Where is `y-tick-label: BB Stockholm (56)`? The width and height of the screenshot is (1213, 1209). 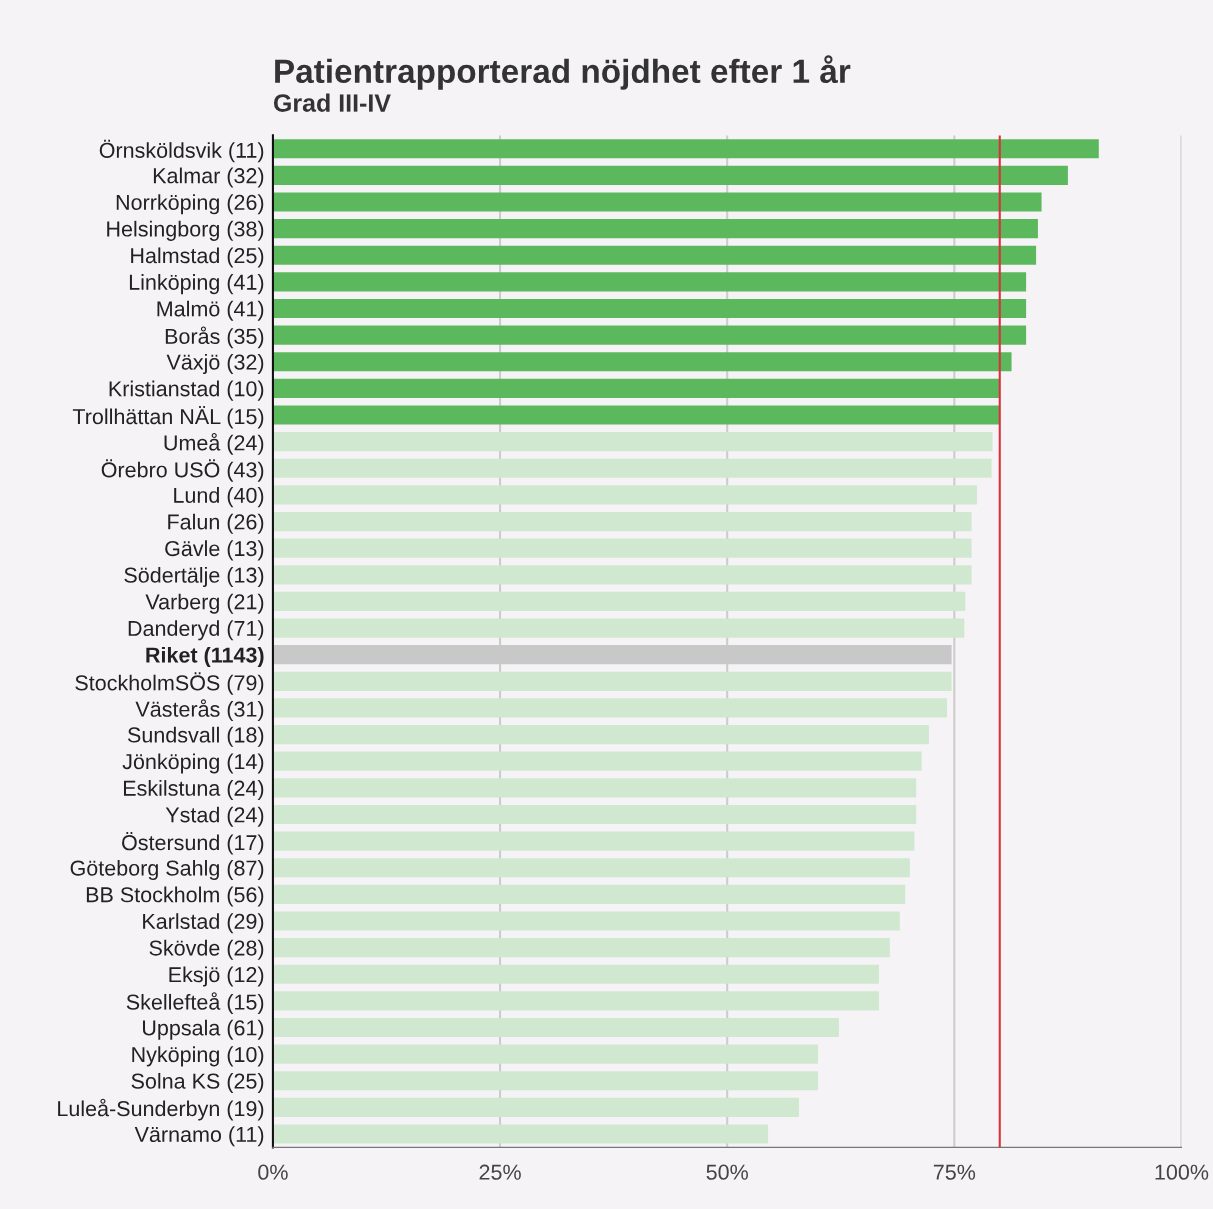
y-tick-label: BB Stockholm (56) is located at coordinates (175, 896).